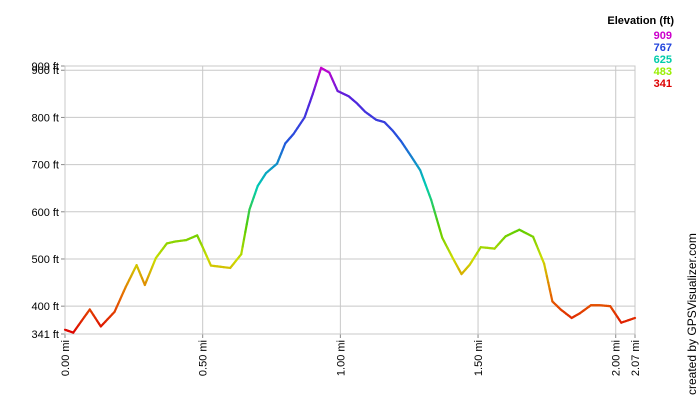 The width and height of the screenshot is (700, 400). I want to click on y-tick-label: 900 ft, so click(45, 71).